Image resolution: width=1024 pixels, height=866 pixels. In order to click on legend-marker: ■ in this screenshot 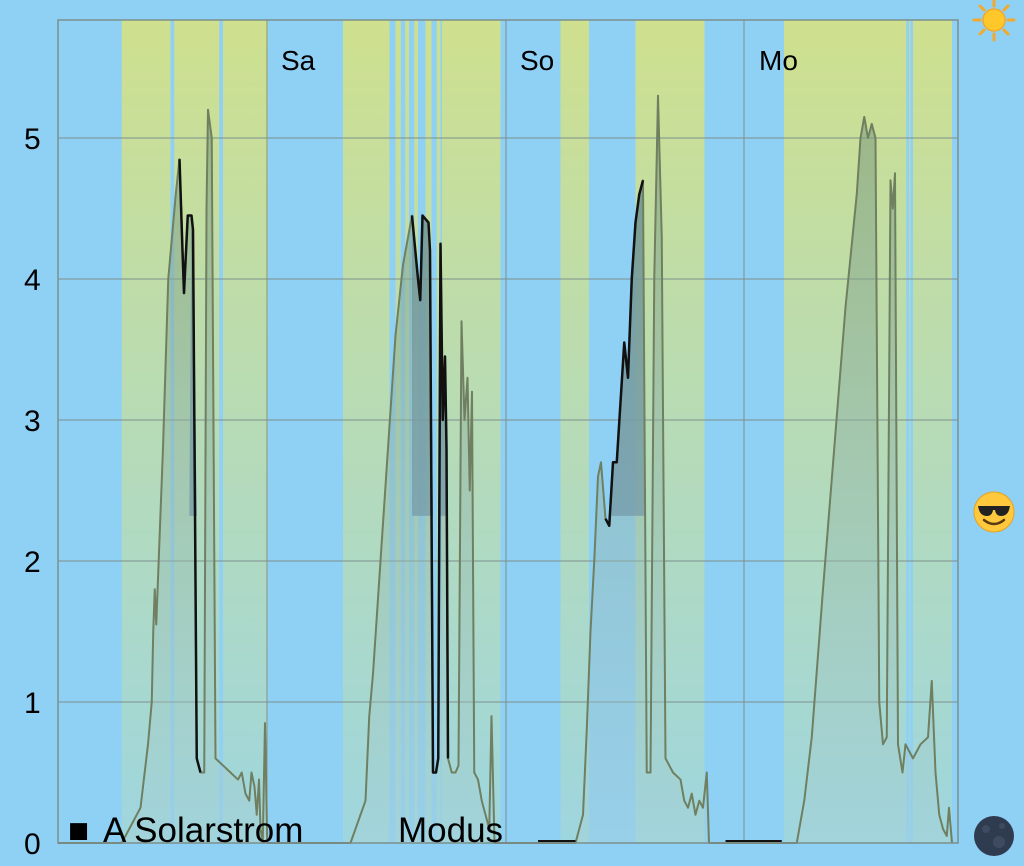, I will do `click(78, 830)`.